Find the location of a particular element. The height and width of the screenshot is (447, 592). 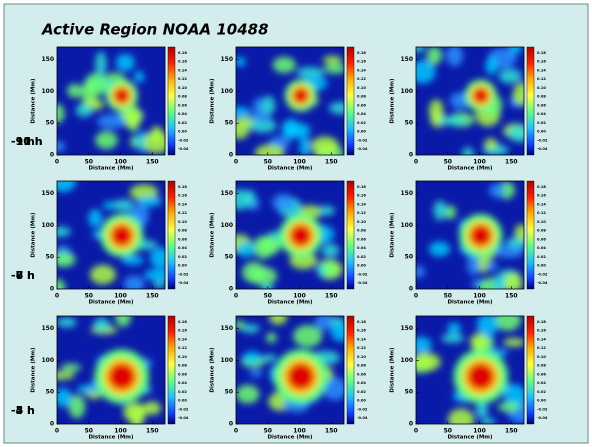

heatmap is located at coordinates (111, 370).